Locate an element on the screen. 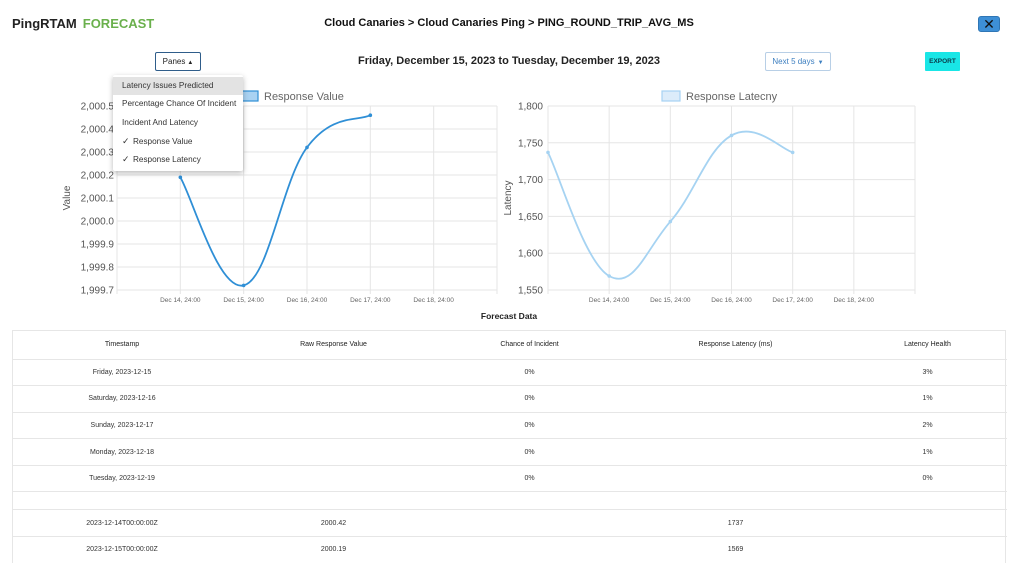 The width and height of the screenshot is (1018, 563). period-dropdown-button: Next 5 days ▼ is located at coordinates (798, 61).